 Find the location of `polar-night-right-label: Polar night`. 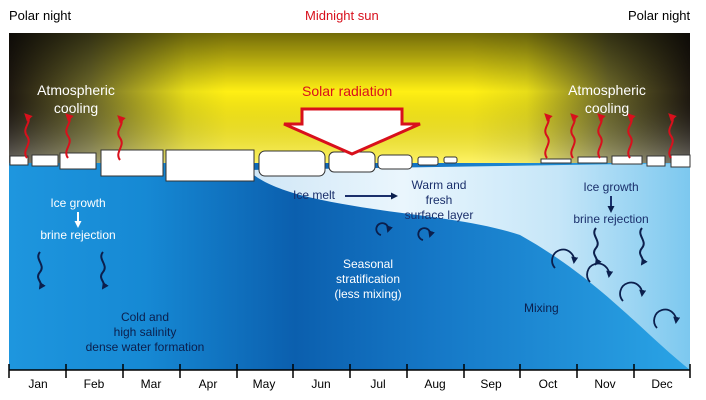

polar-night-right-label: Polar night is located at coordinates (659, 15).